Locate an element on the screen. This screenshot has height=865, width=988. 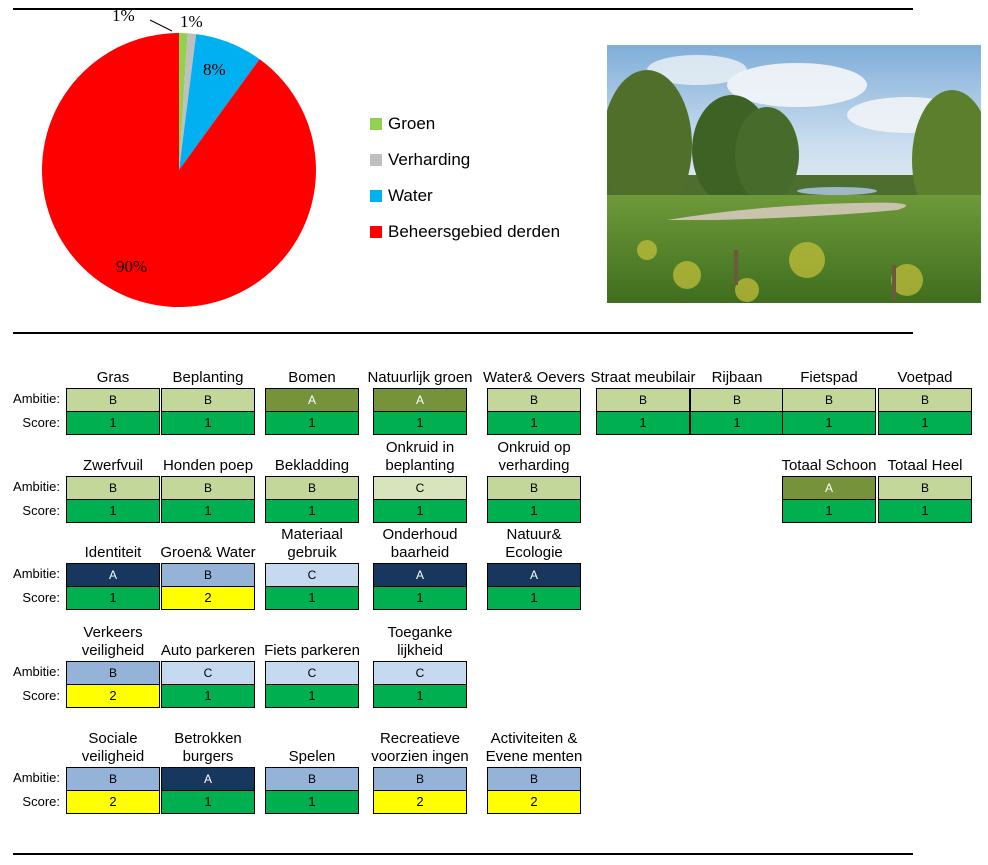
pie-chart: 1% 1% 8% 90% is located at coordinates (178, 156).